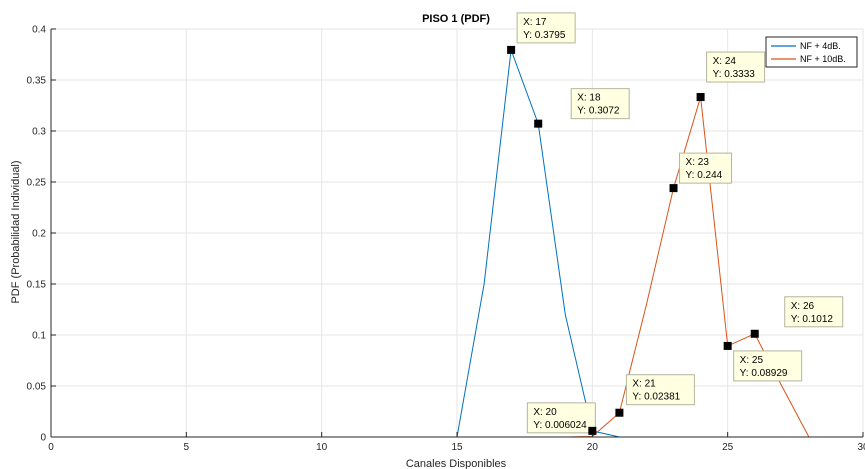 The height and width of the screenshot is (469, 865). I want to click on y-tick-label: 0.05, so click(37, 387).